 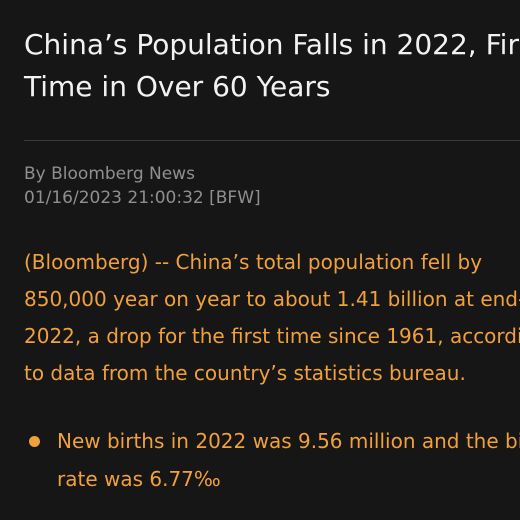 What do you see at coordinates (272, 140) in the screenshot?
I see `headline-divider` at bounding box center [272, 140].